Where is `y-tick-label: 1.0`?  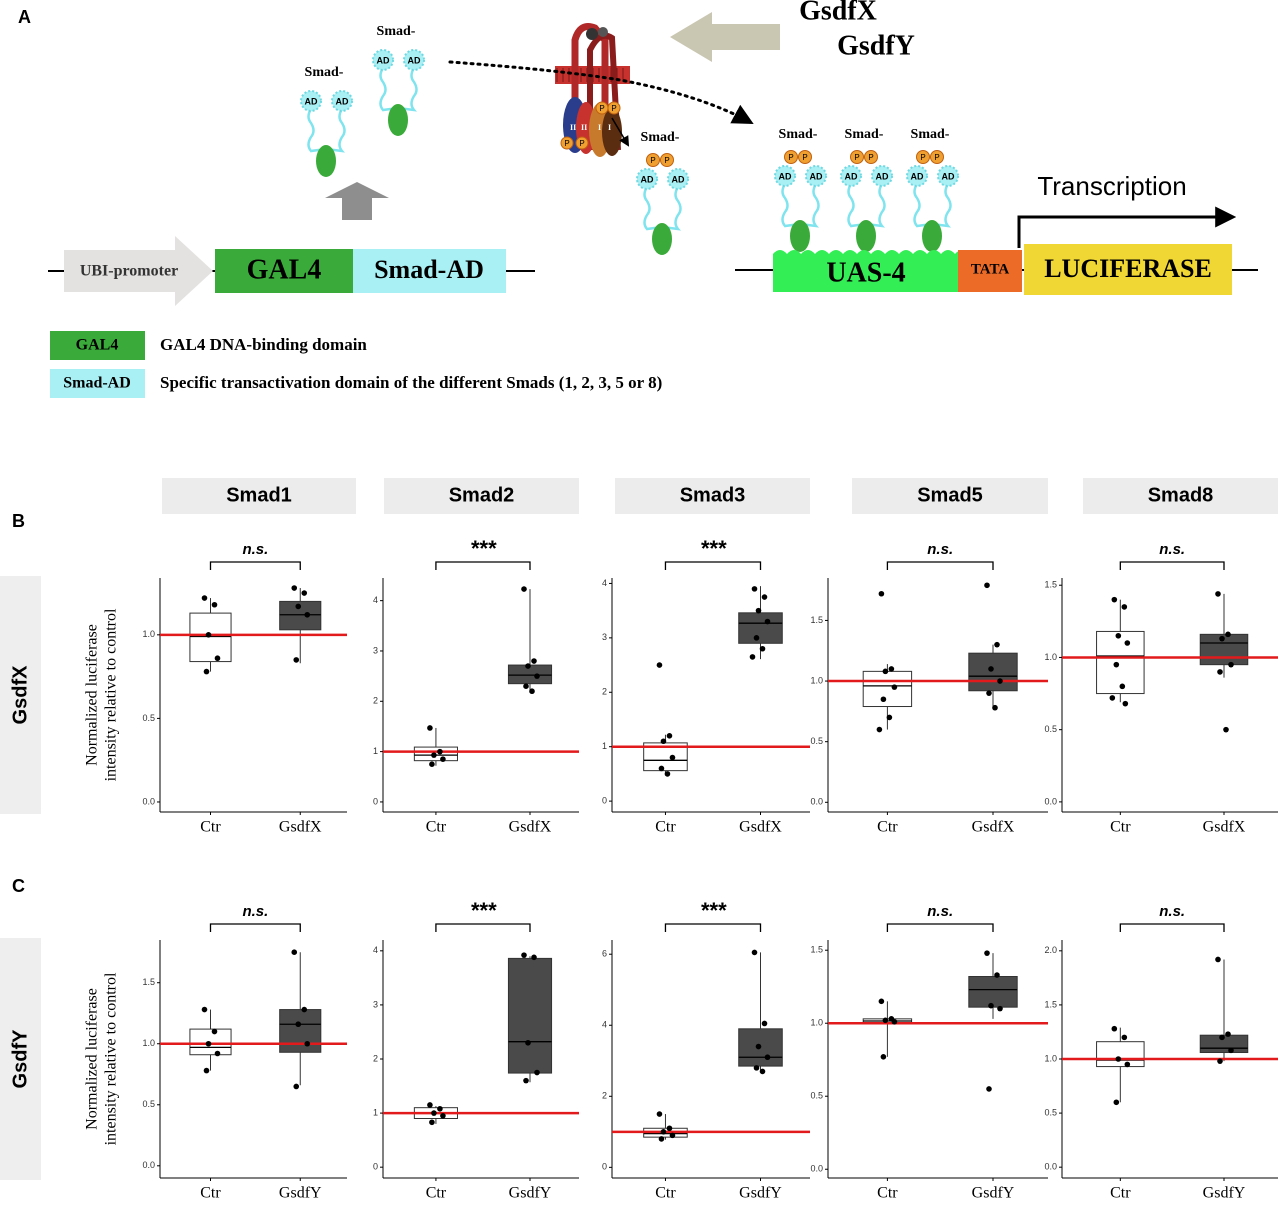 y-tick-label: 1.0 is located at coordinates (1050, 657).